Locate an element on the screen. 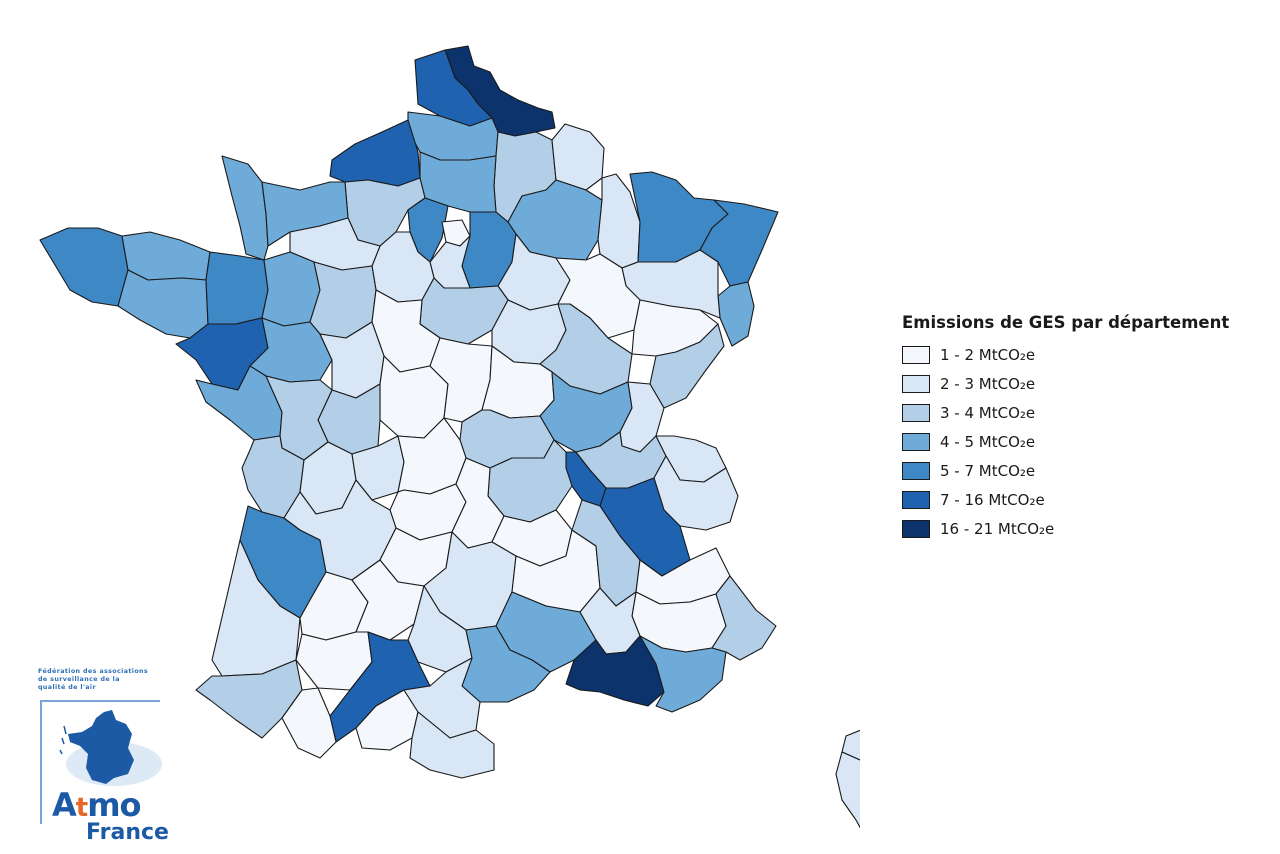  logo-letter-a: A is located at coordinates (64, 805).